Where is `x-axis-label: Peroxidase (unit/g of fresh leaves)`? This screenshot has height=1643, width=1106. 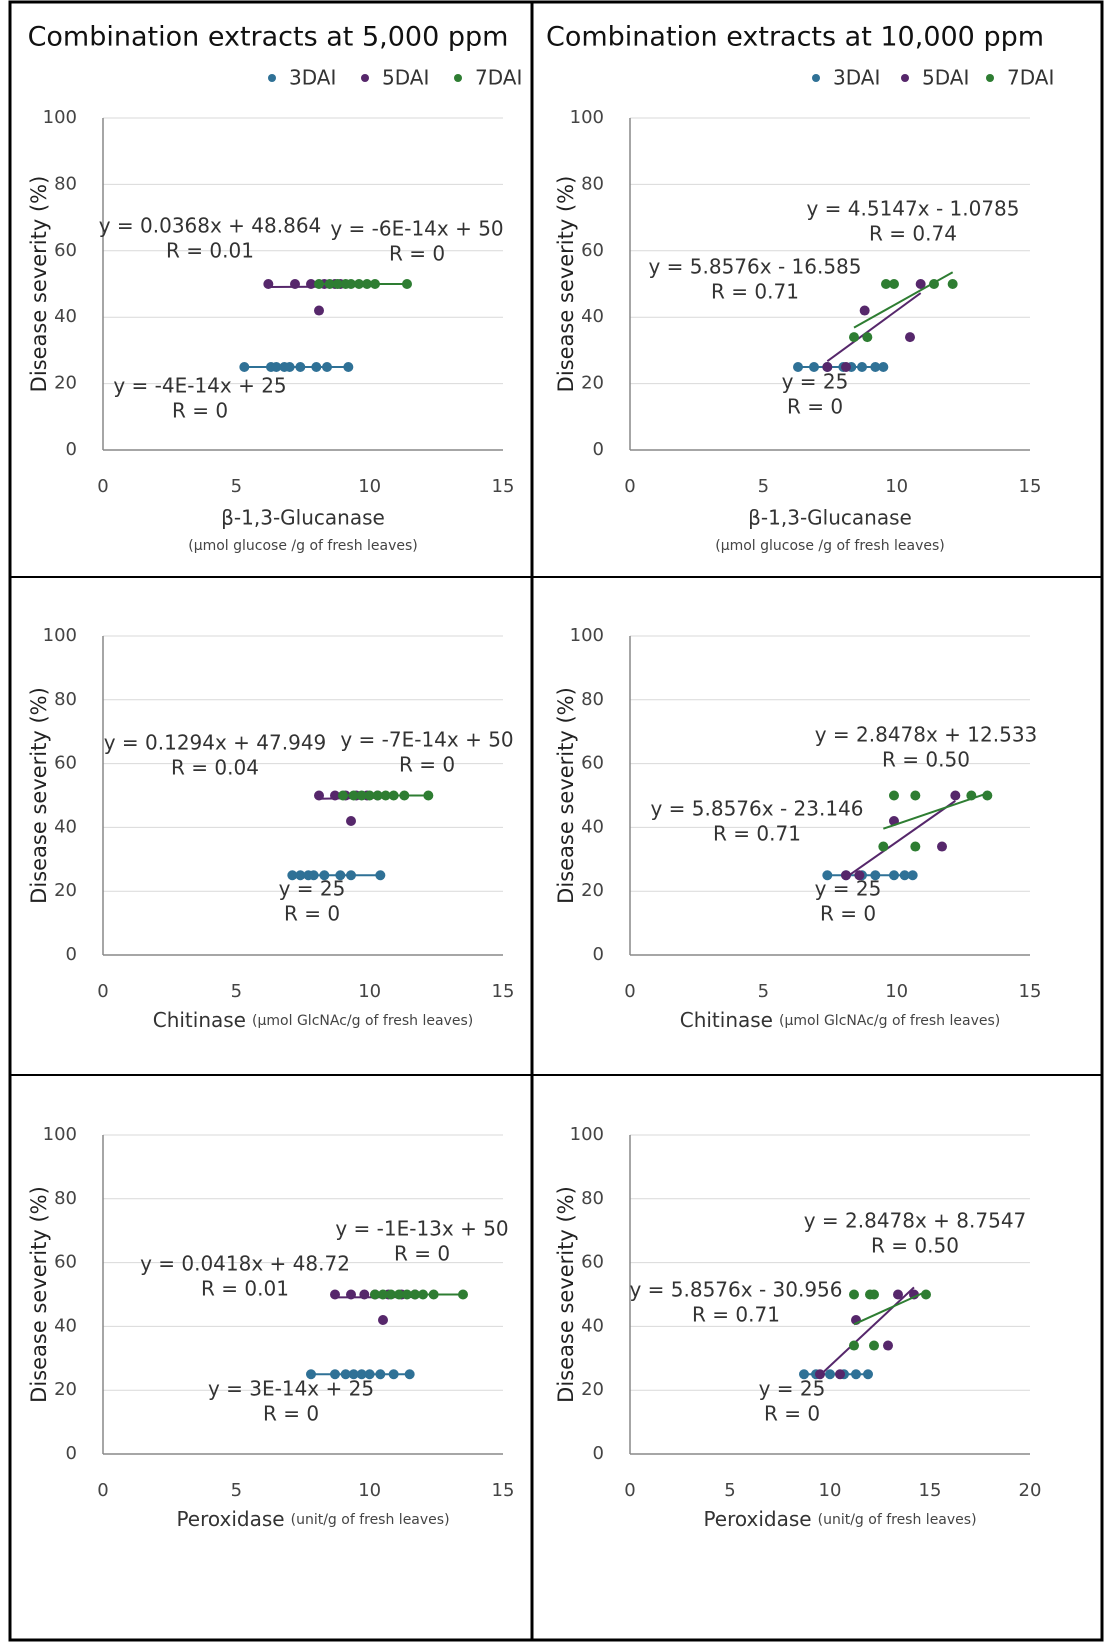
x-axis-label: Peroxidase (unit/g of fresh leaves) is located at coordinates (312, 1519).